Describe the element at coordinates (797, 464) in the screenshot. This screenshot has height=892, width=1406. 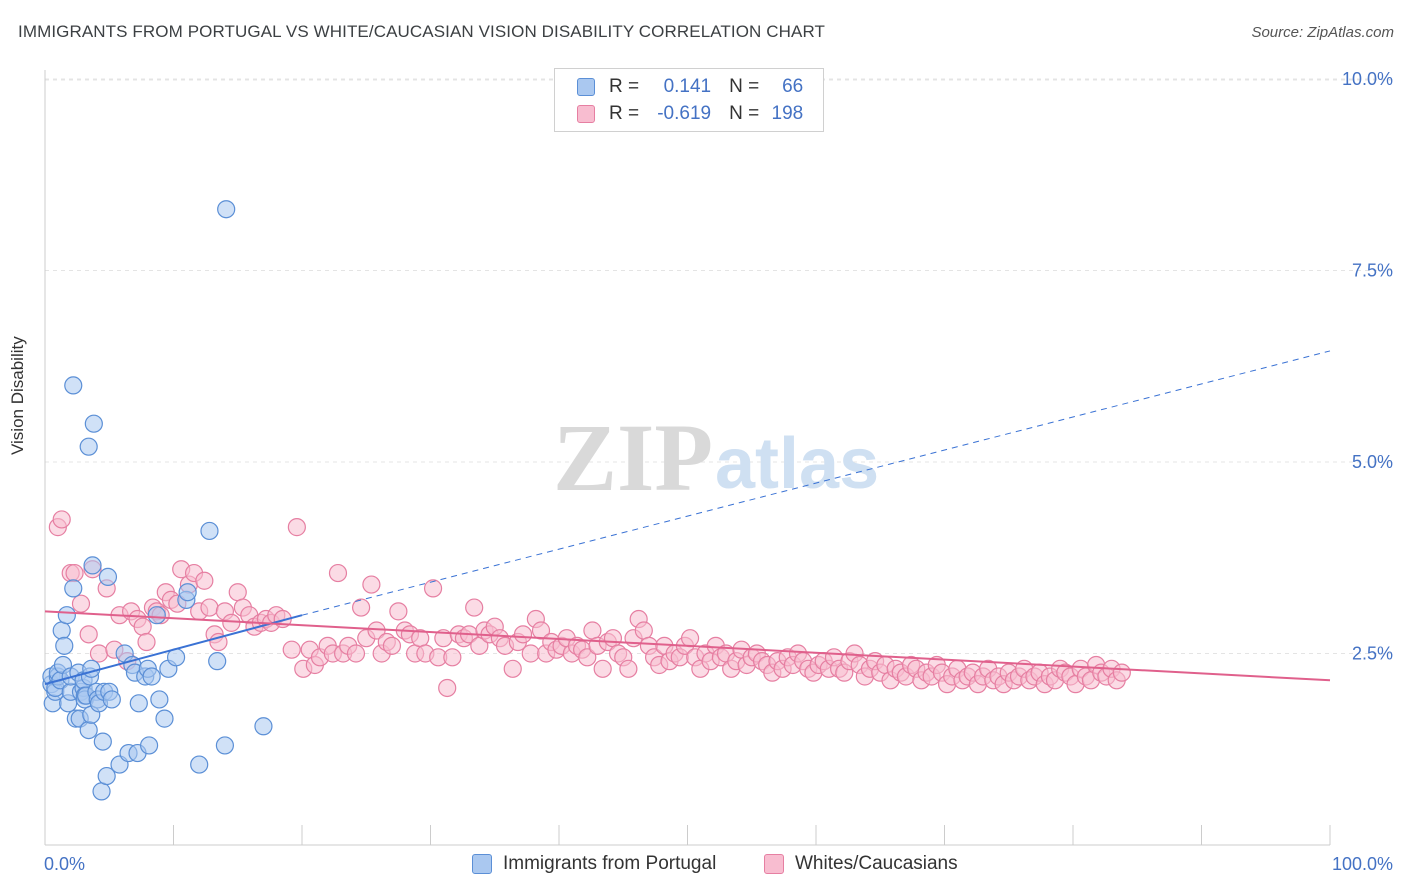
I see `watermark-atlas: atlas` at that location.